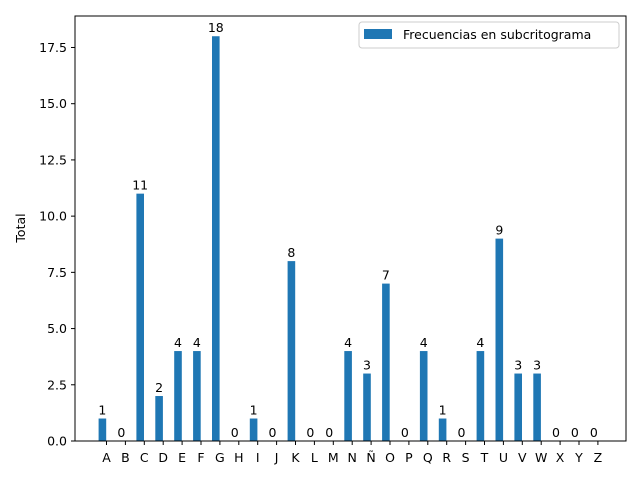  What do you see at coordinates (102, 429) in the screenshot?
I see `bar-A` at bounding box center [102, 429].